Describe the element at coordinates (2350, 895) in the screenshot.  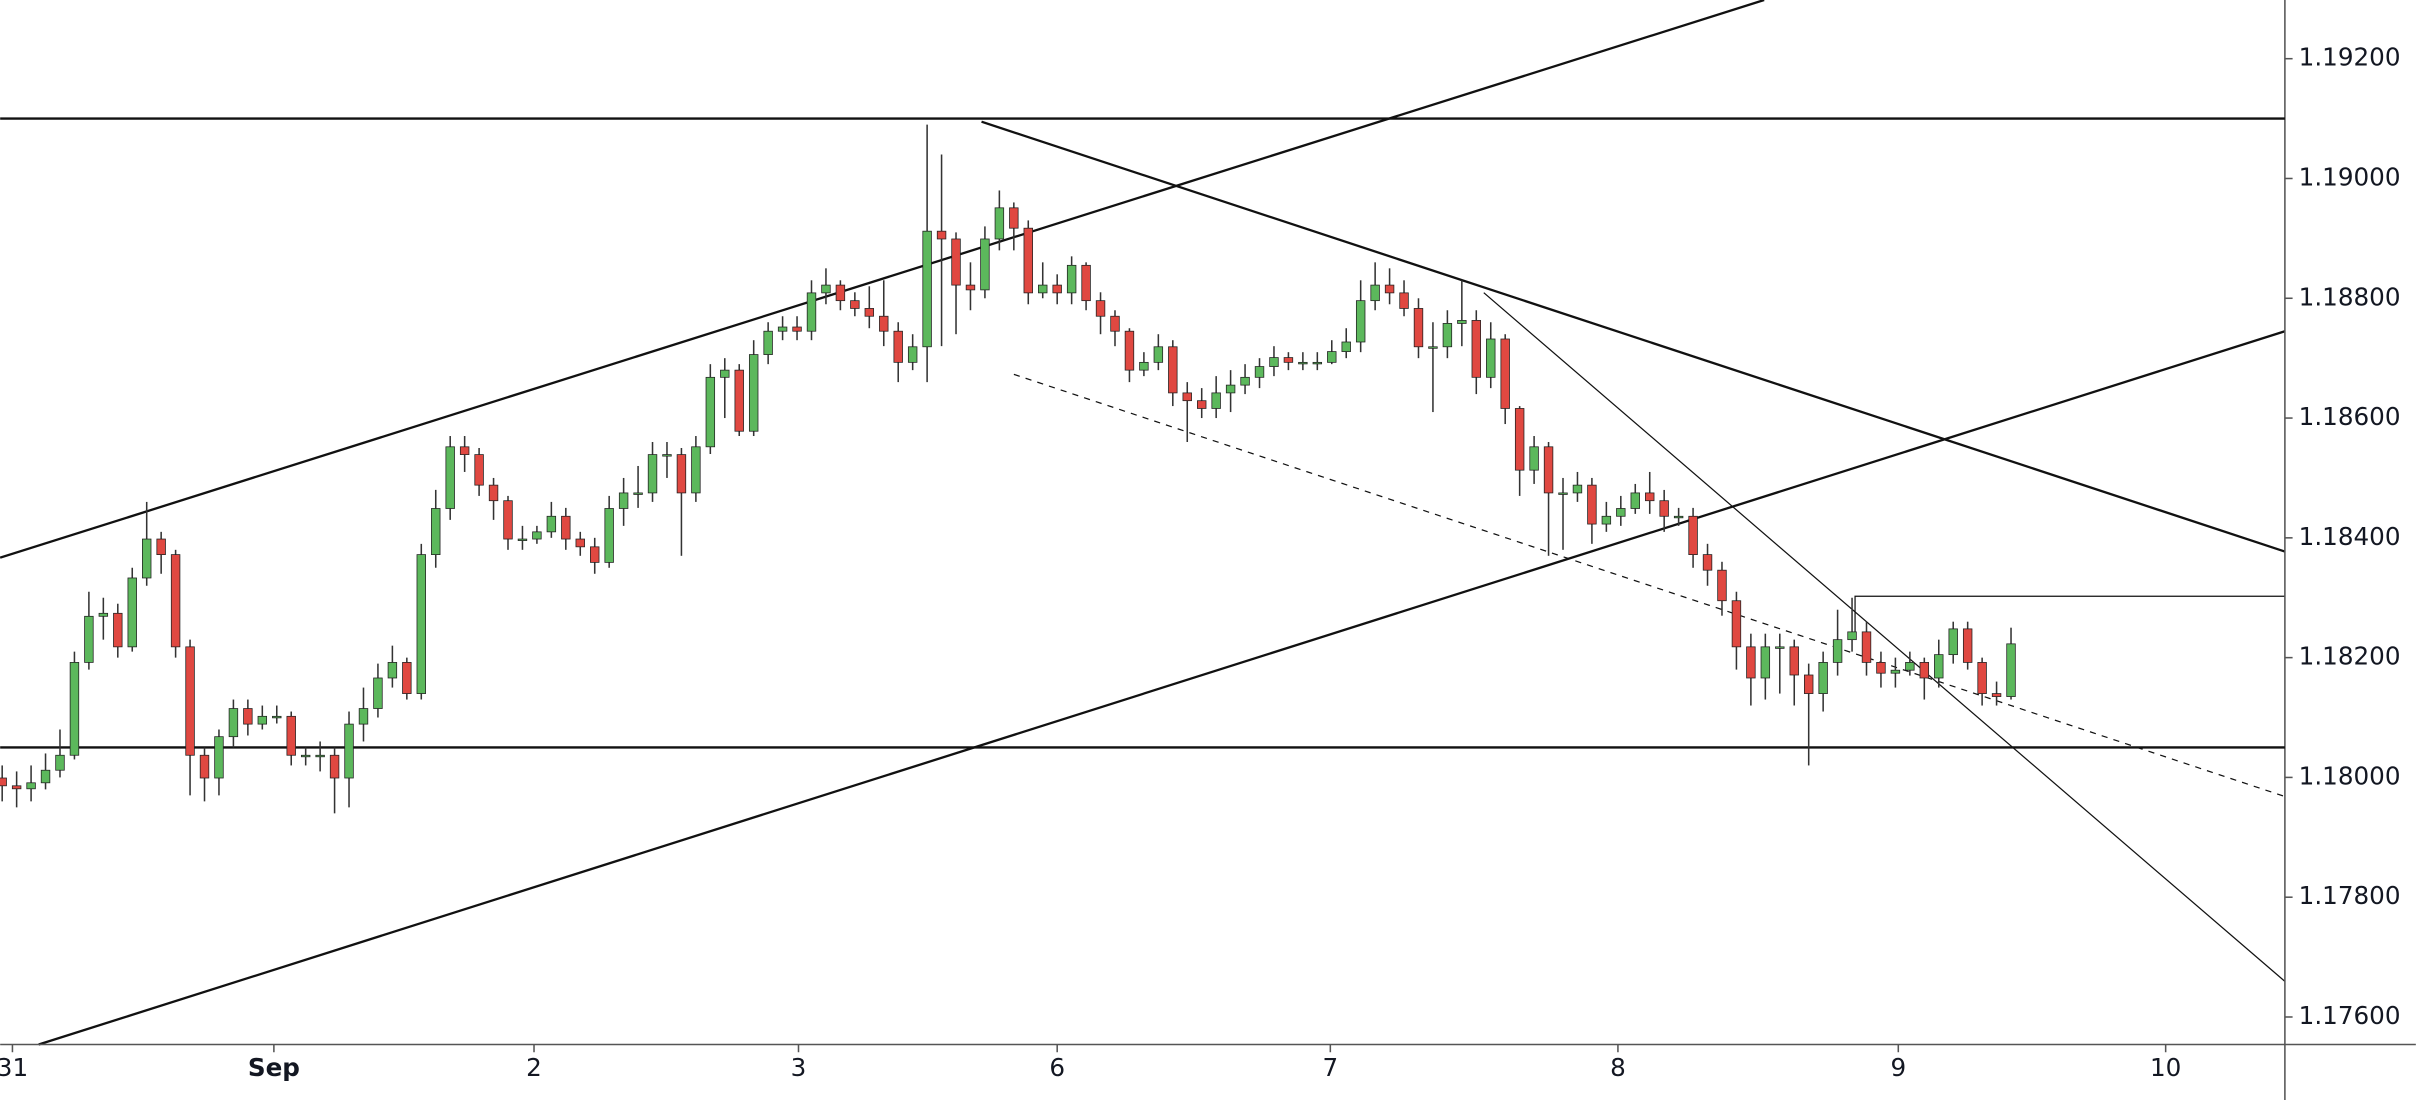
I see `y-tick-label: 1.17800` at that location.